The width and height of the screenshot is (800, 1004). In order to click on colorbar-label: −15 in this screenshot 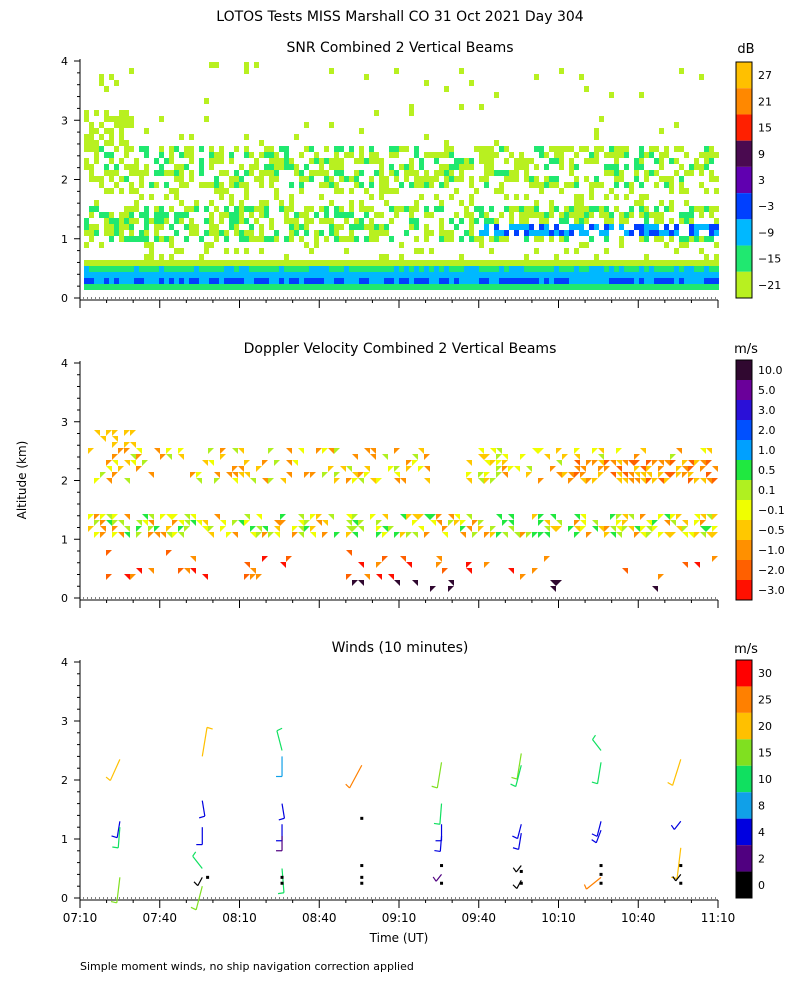, I will do `click(769, 259)`.